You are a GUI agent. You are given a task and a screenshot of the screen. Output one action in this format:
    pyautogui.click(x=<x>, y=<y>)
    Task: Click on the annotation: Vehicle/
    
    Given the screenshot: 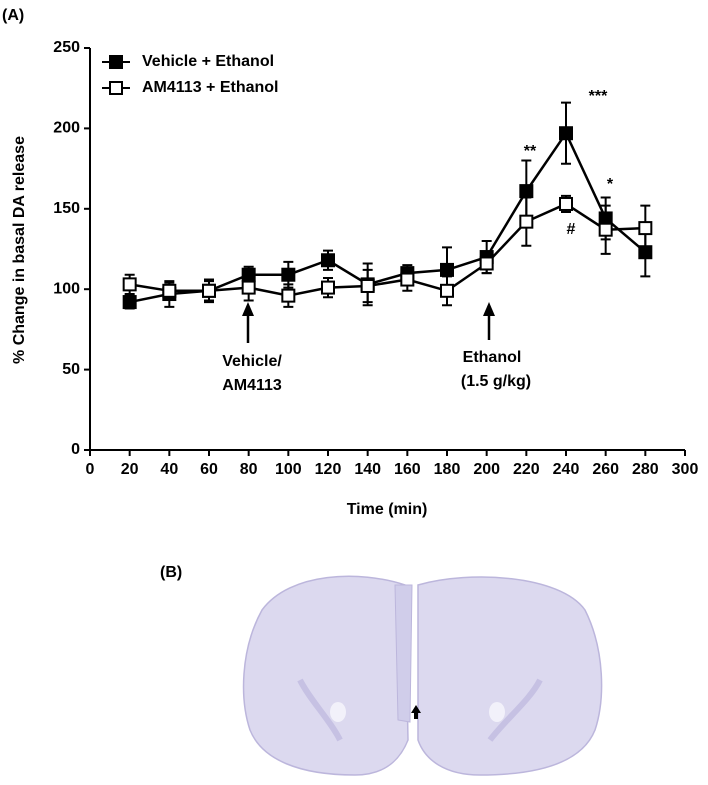 What is the action you would take?
    pyautogui.click(x=252, y=361)
    